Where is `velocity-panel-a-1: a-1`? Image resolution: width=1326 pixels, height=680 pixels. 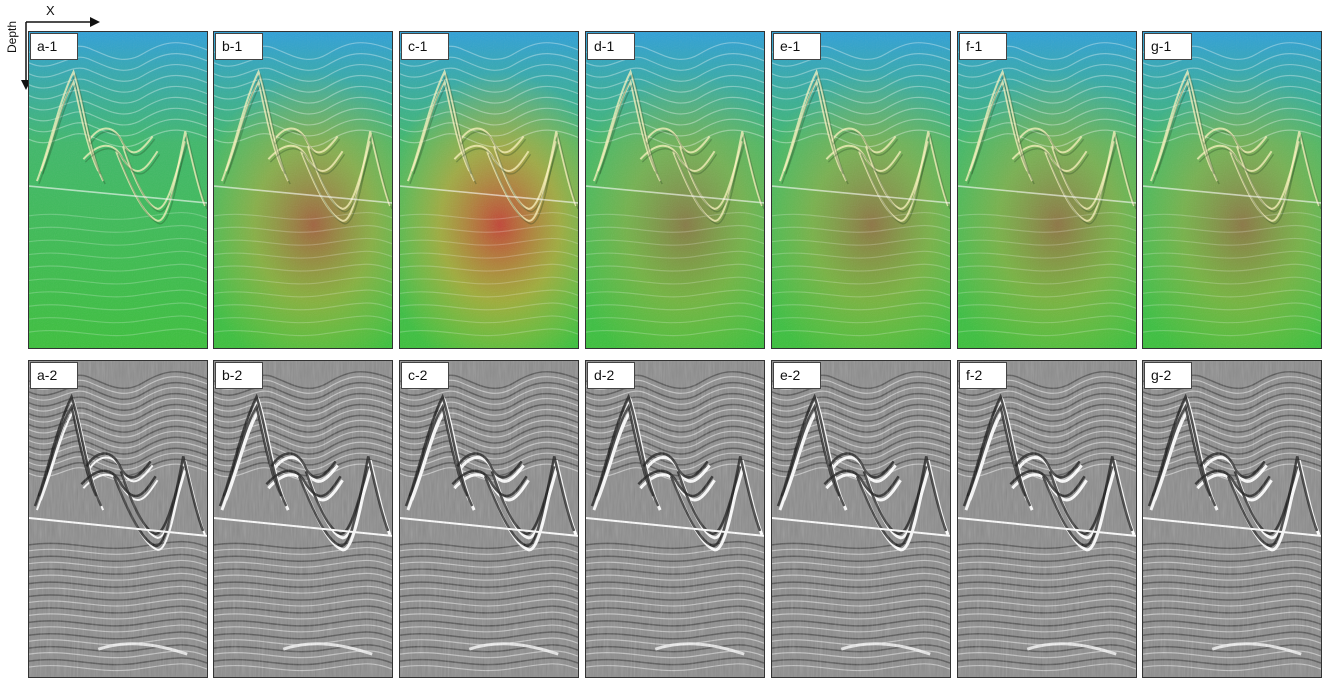
velocity-panel-a-1: a-1 is located at coordinates (118, 190).